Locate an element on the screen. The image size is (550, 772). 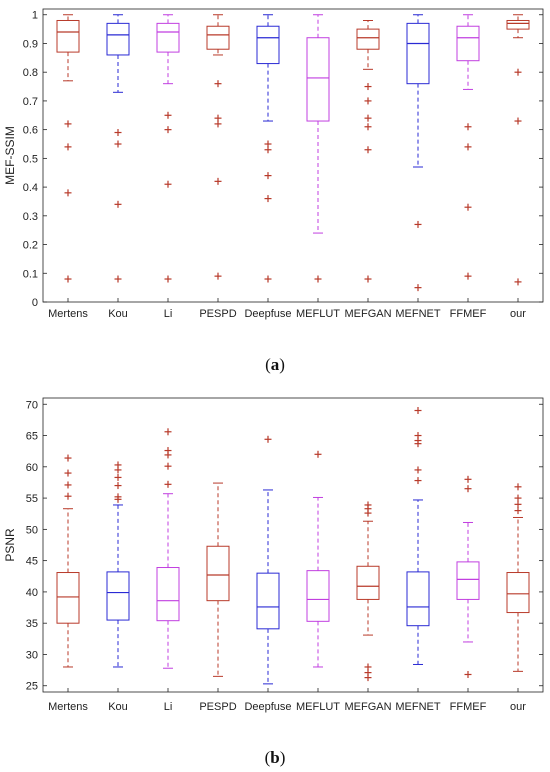
box-li: Li is located at coordinates (168, 570).